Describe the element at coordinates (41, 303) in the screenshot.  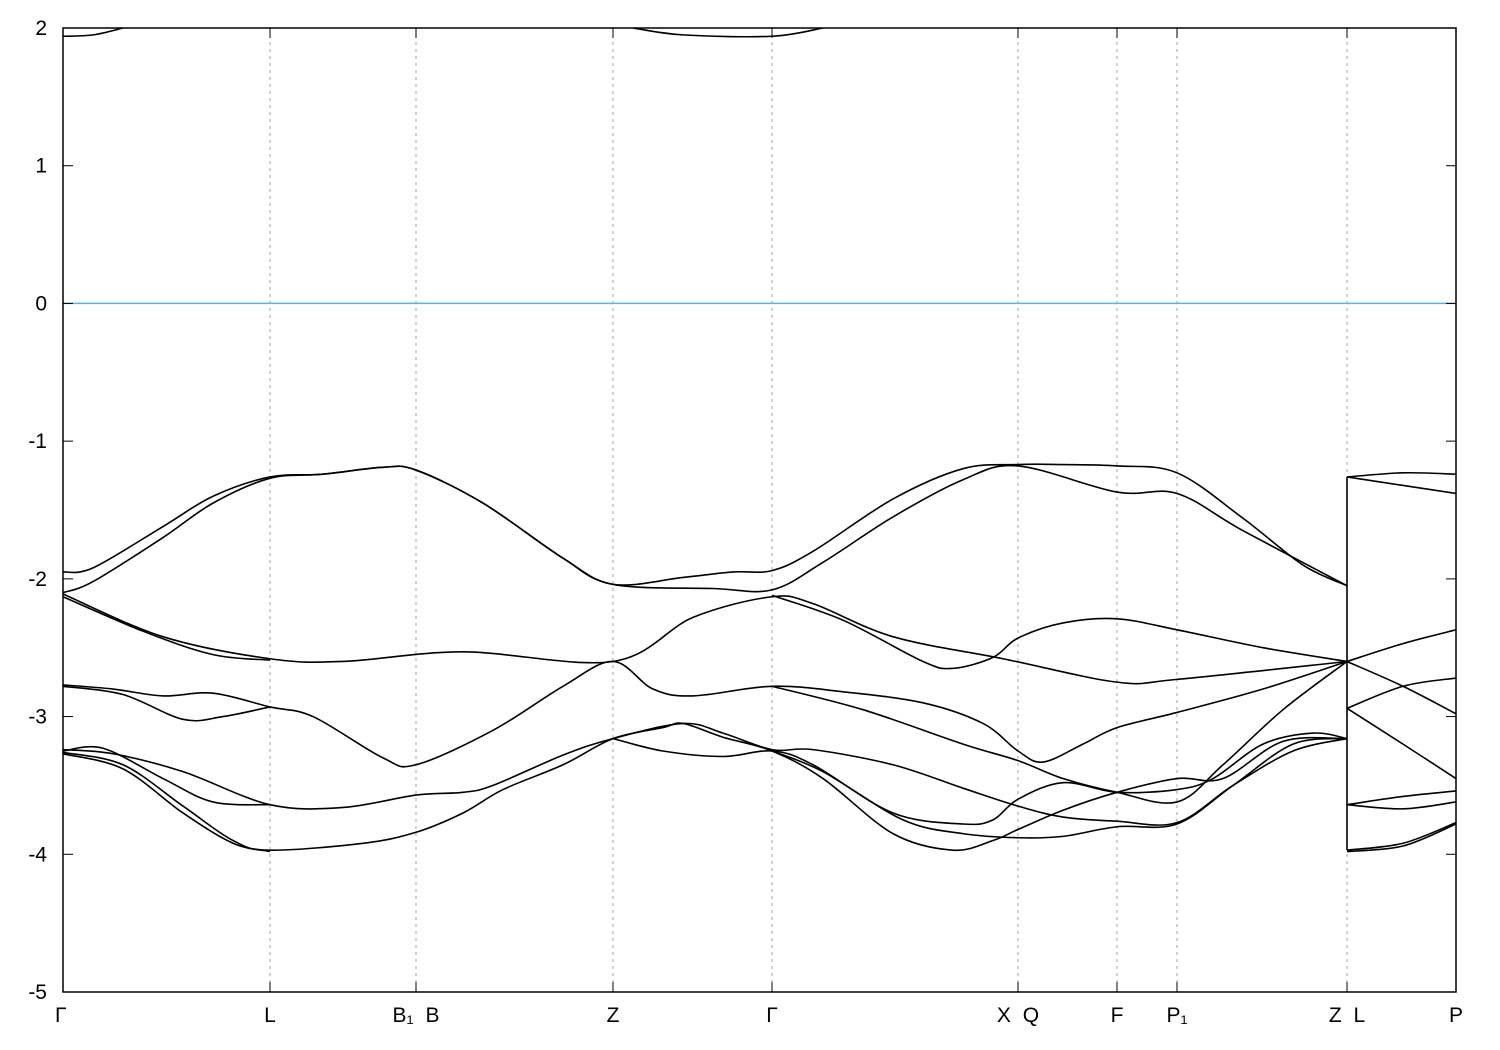
I see `y-tick-label: 0` at that location.